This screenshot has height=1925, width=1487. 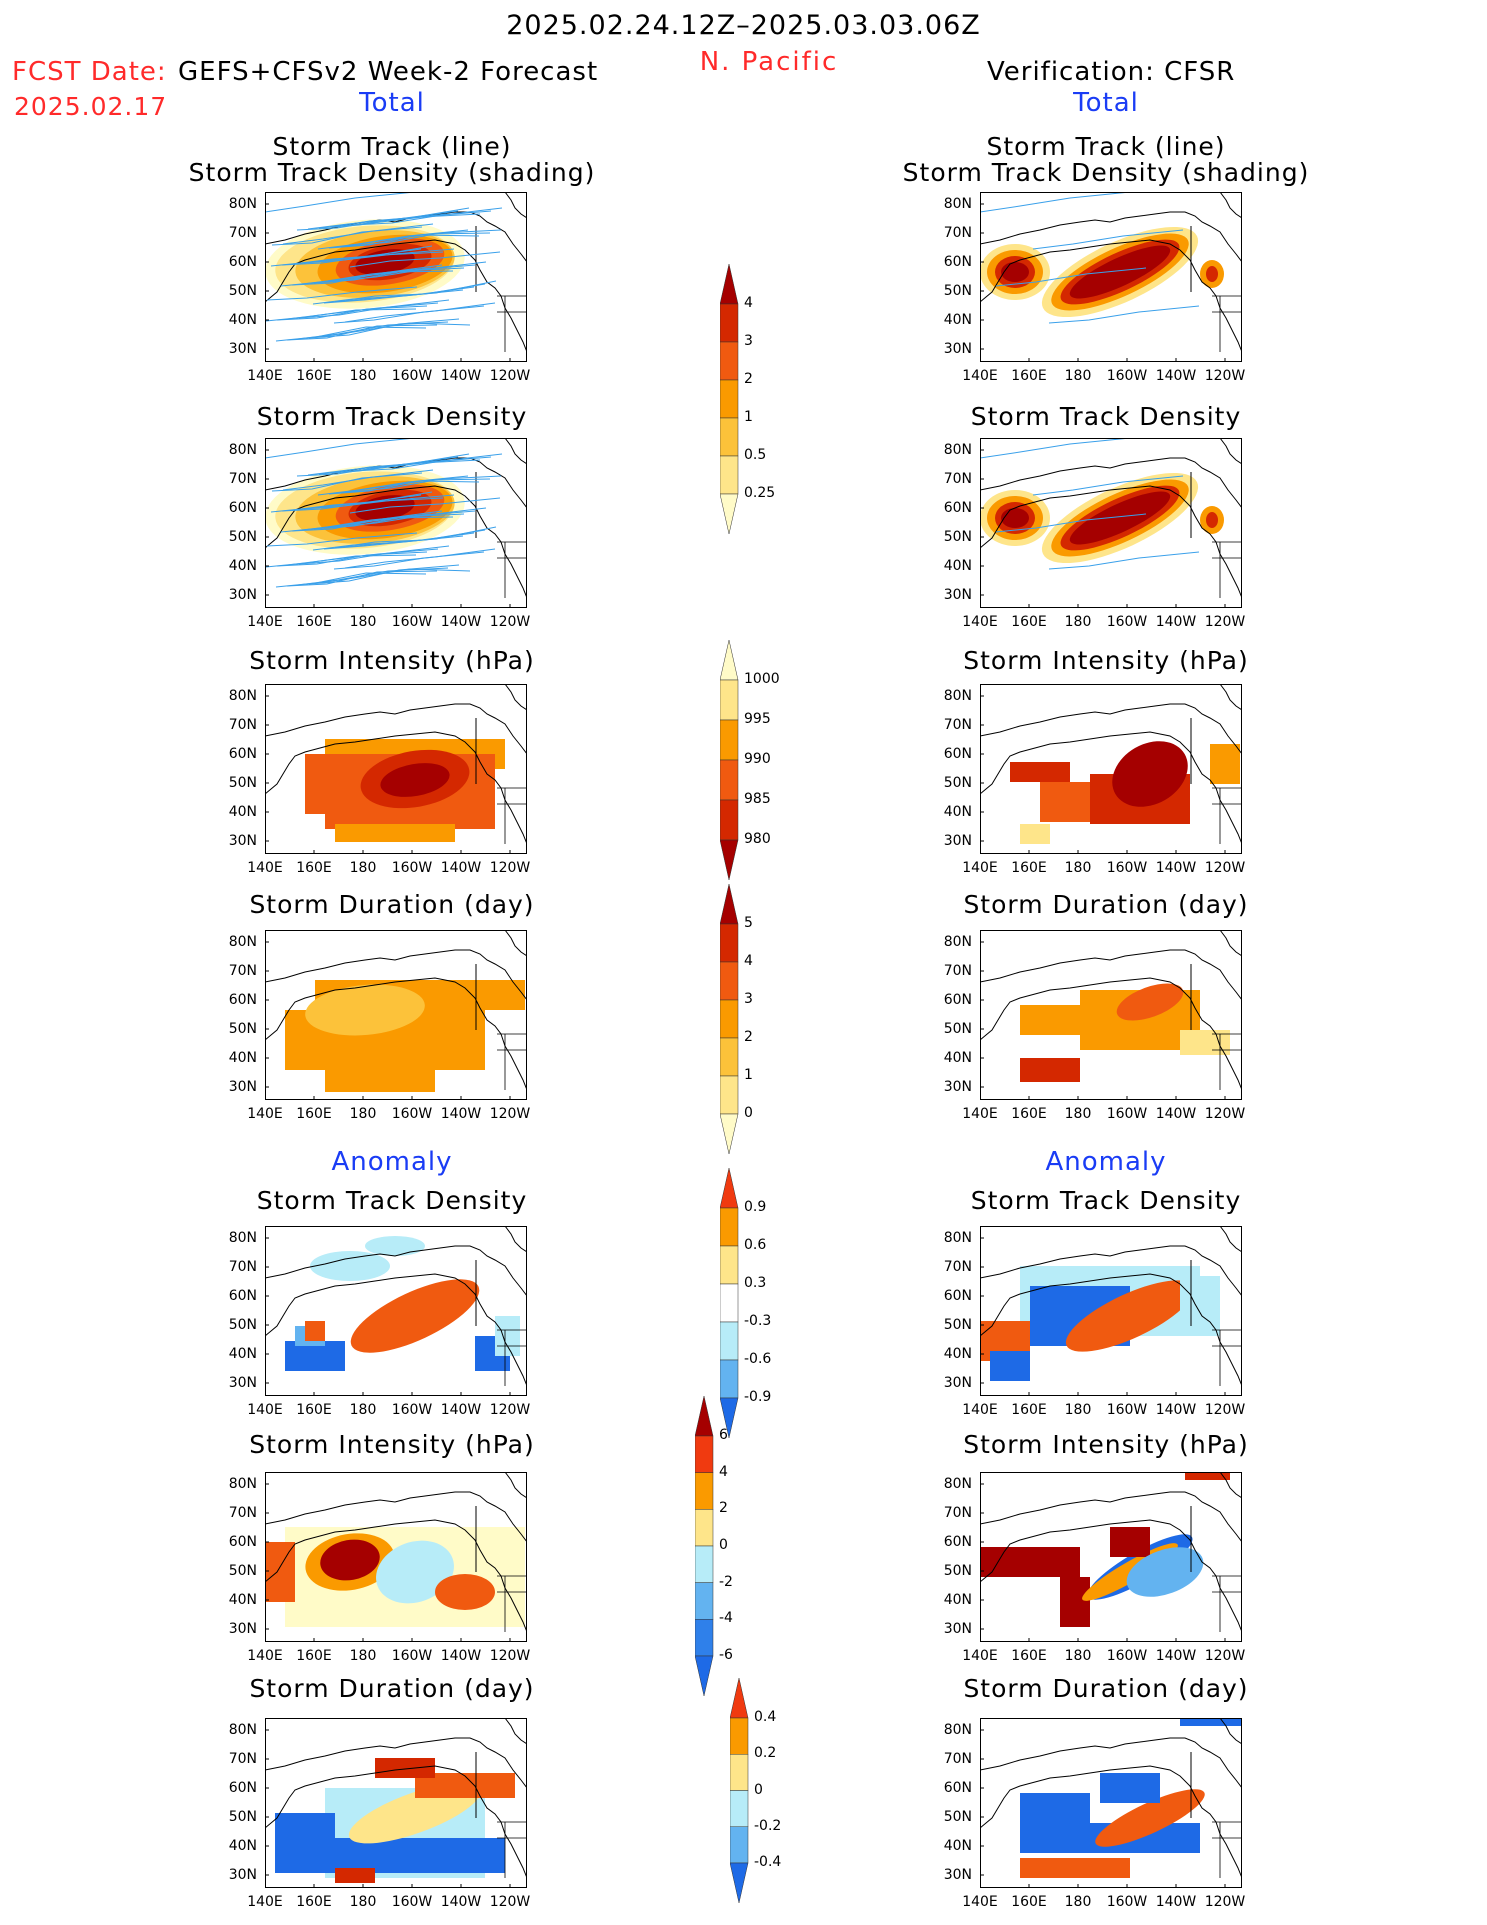 What do you see at coordinates (91, 106) in the screenshot?
I see `fcst-date-value: 2025.02.17` at bounding box center [91, 106].